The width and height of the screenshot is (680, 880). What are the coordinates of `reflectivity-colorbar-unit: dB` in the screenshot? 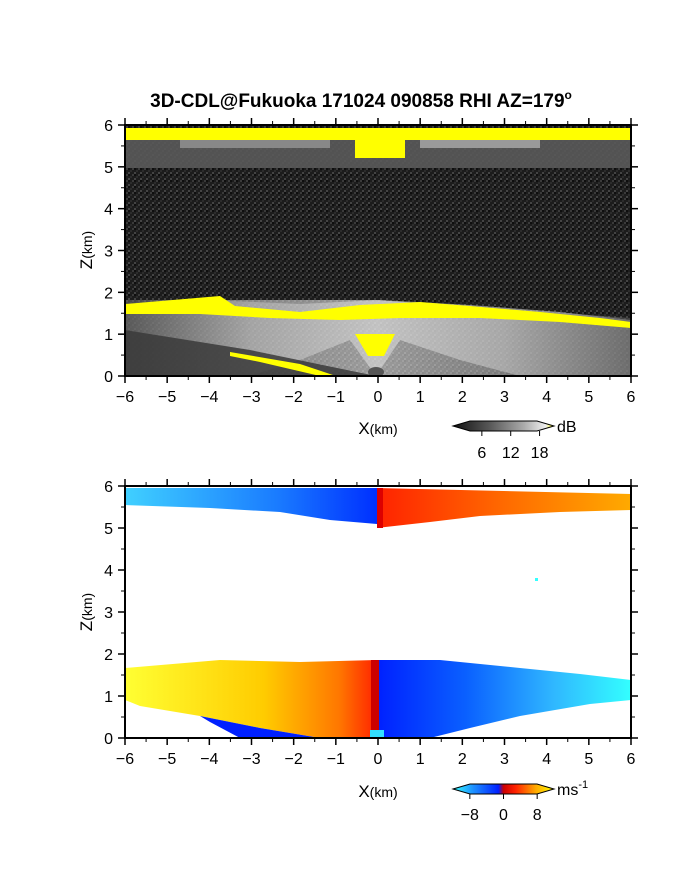 It's located at (567, 427).